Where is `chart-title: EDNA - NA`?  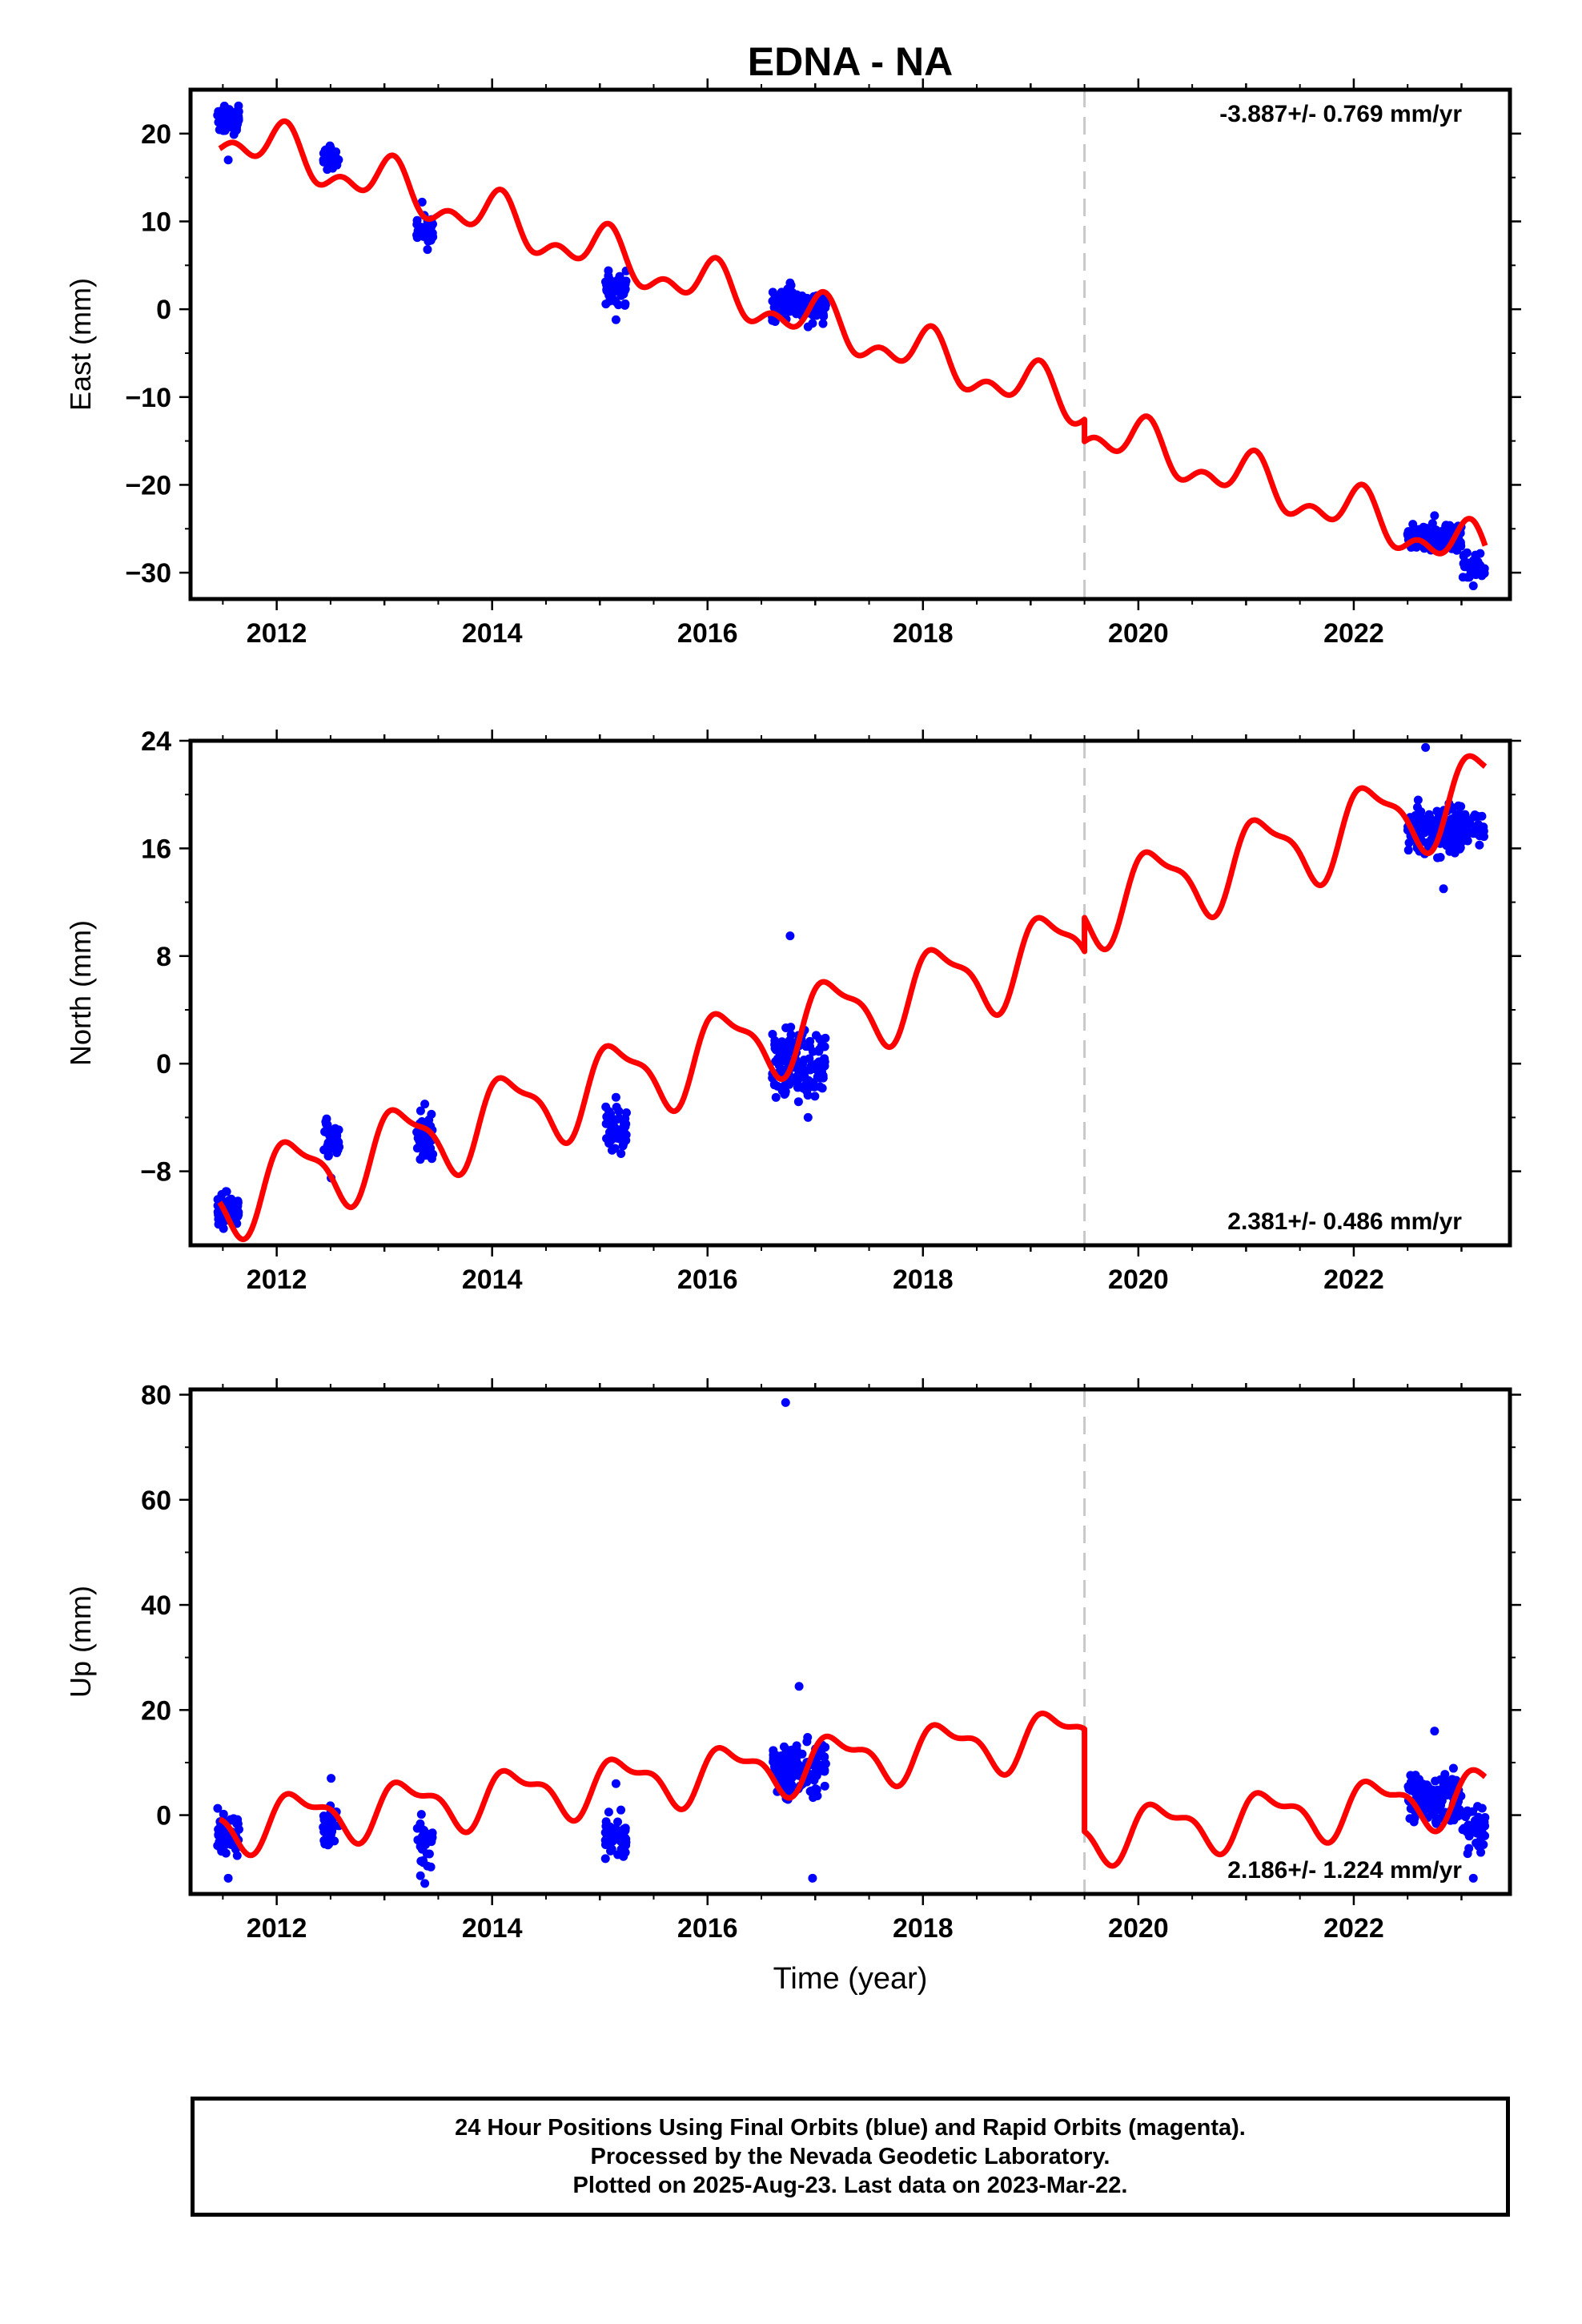 chart-title: EDNA - NA is located at coordinates (850, 61).